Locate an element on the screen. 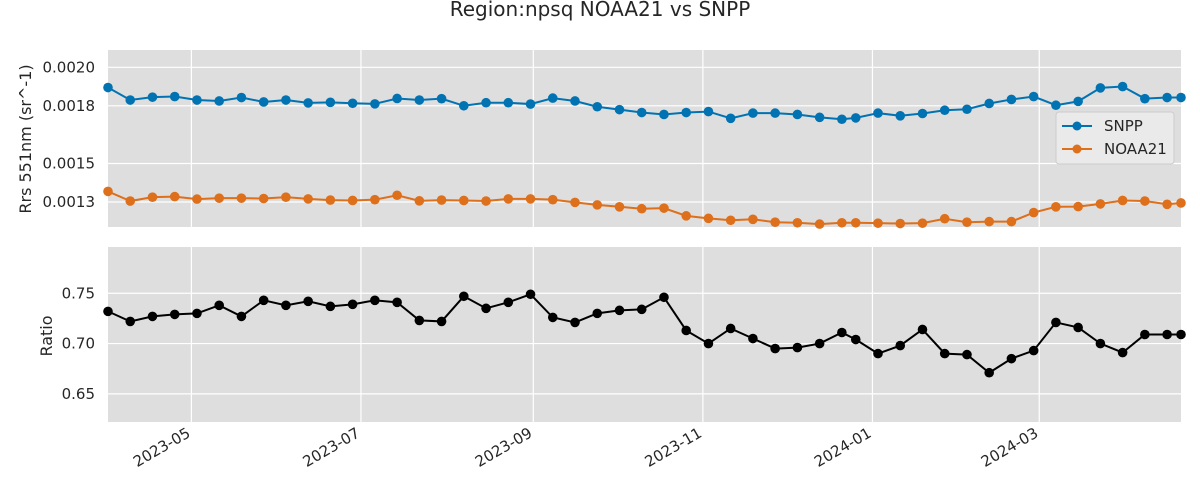  x-tick-label: 2023-09 is located at coordinates (503, 447).